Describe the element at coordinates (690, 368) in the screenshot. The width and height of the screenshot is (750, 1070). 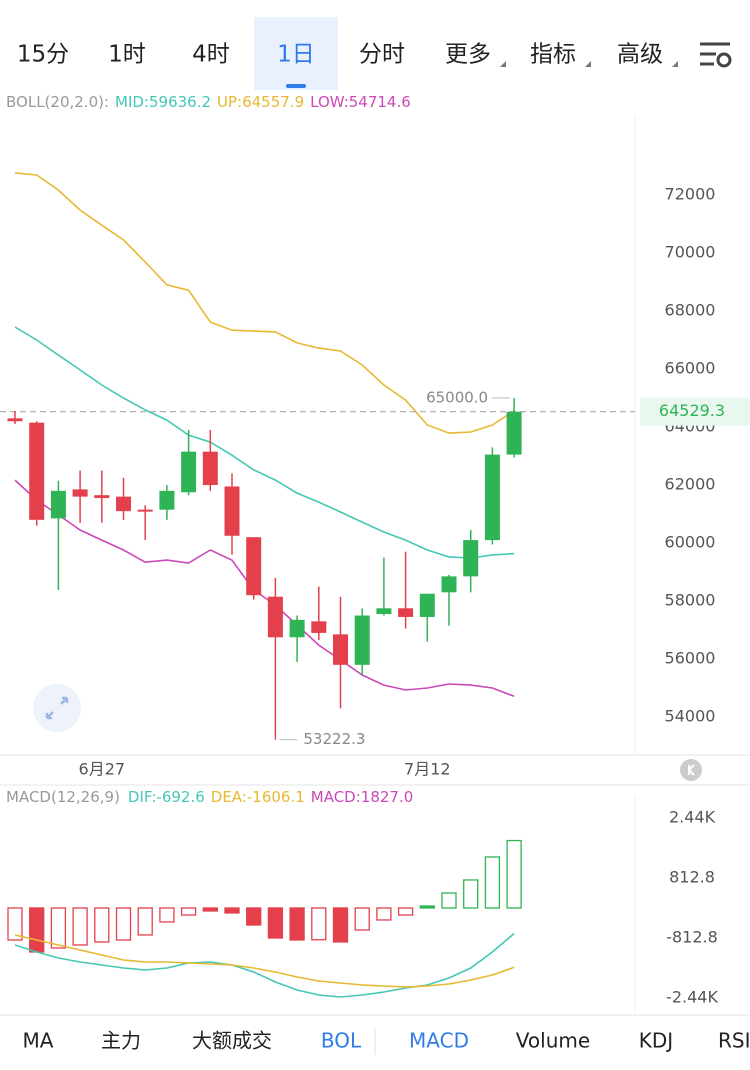
I see `y-tick-label: 66000` at that location.